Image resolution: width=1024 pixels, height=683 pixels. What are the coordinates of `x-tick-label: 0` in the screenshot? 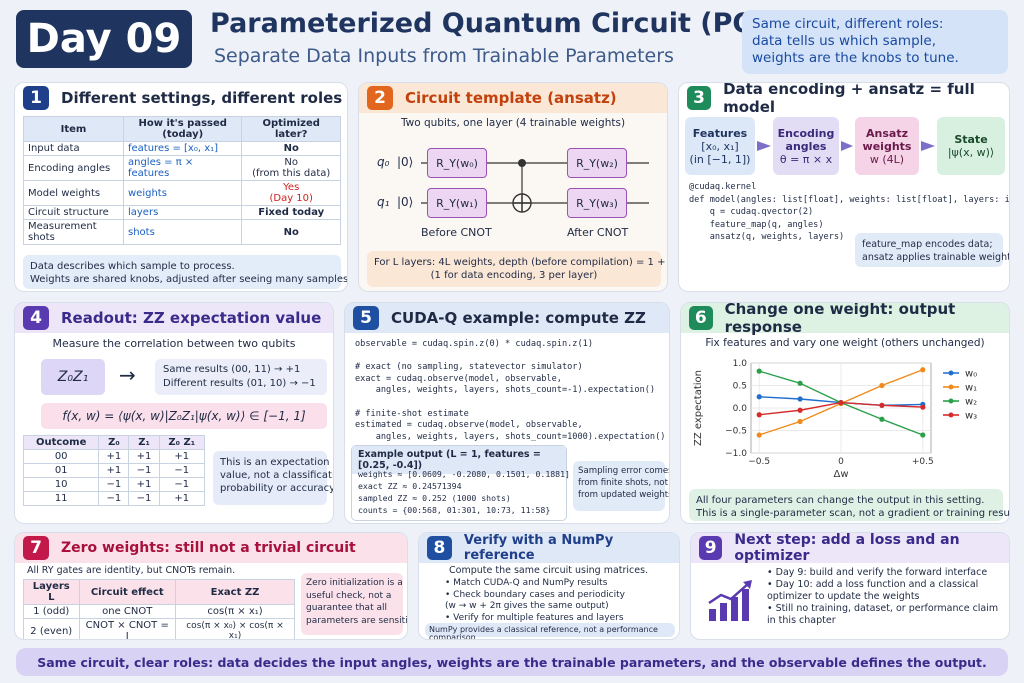 It's located at (841, 462).